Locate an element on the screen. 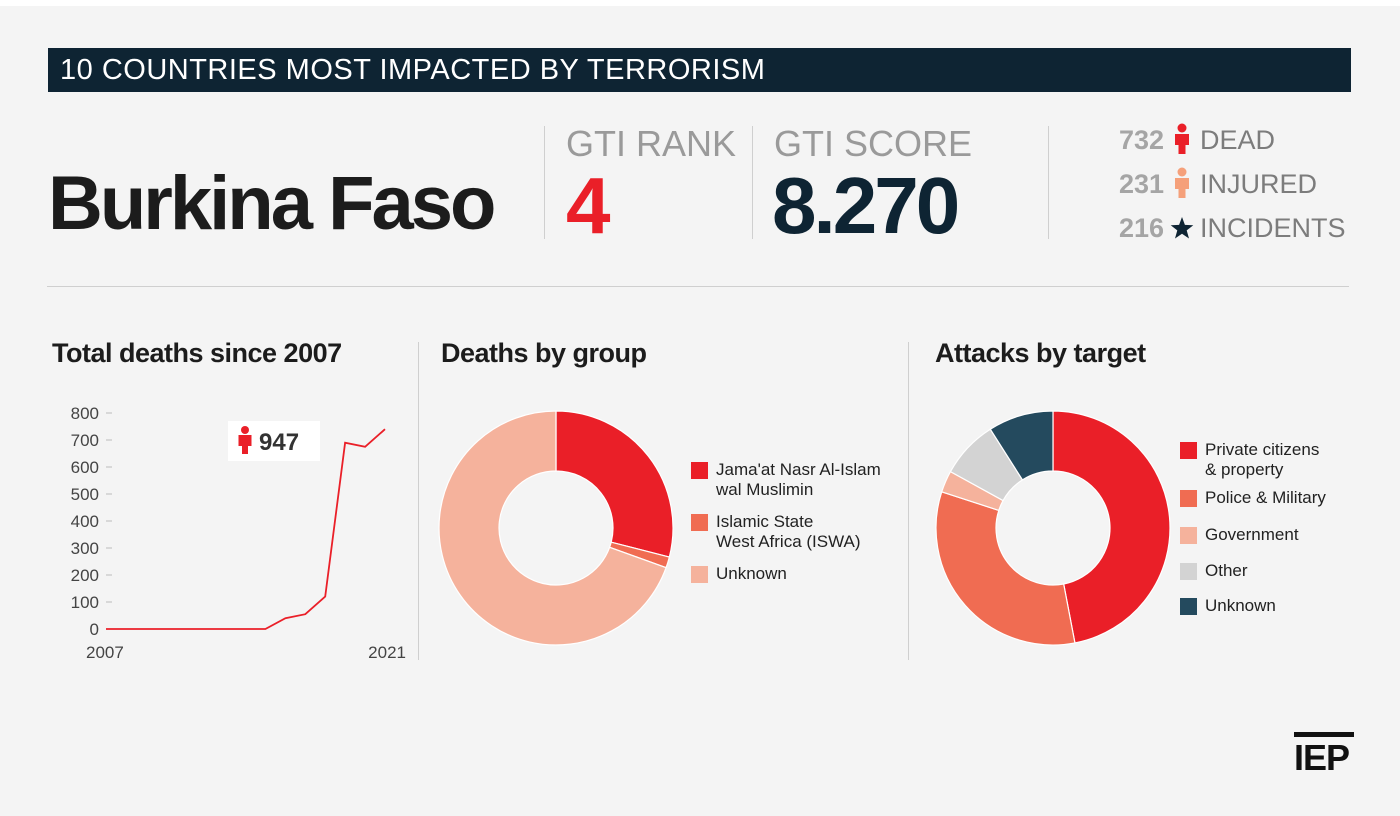  gti-rank-label: GTI RANK is located at coordinates (651, 143).